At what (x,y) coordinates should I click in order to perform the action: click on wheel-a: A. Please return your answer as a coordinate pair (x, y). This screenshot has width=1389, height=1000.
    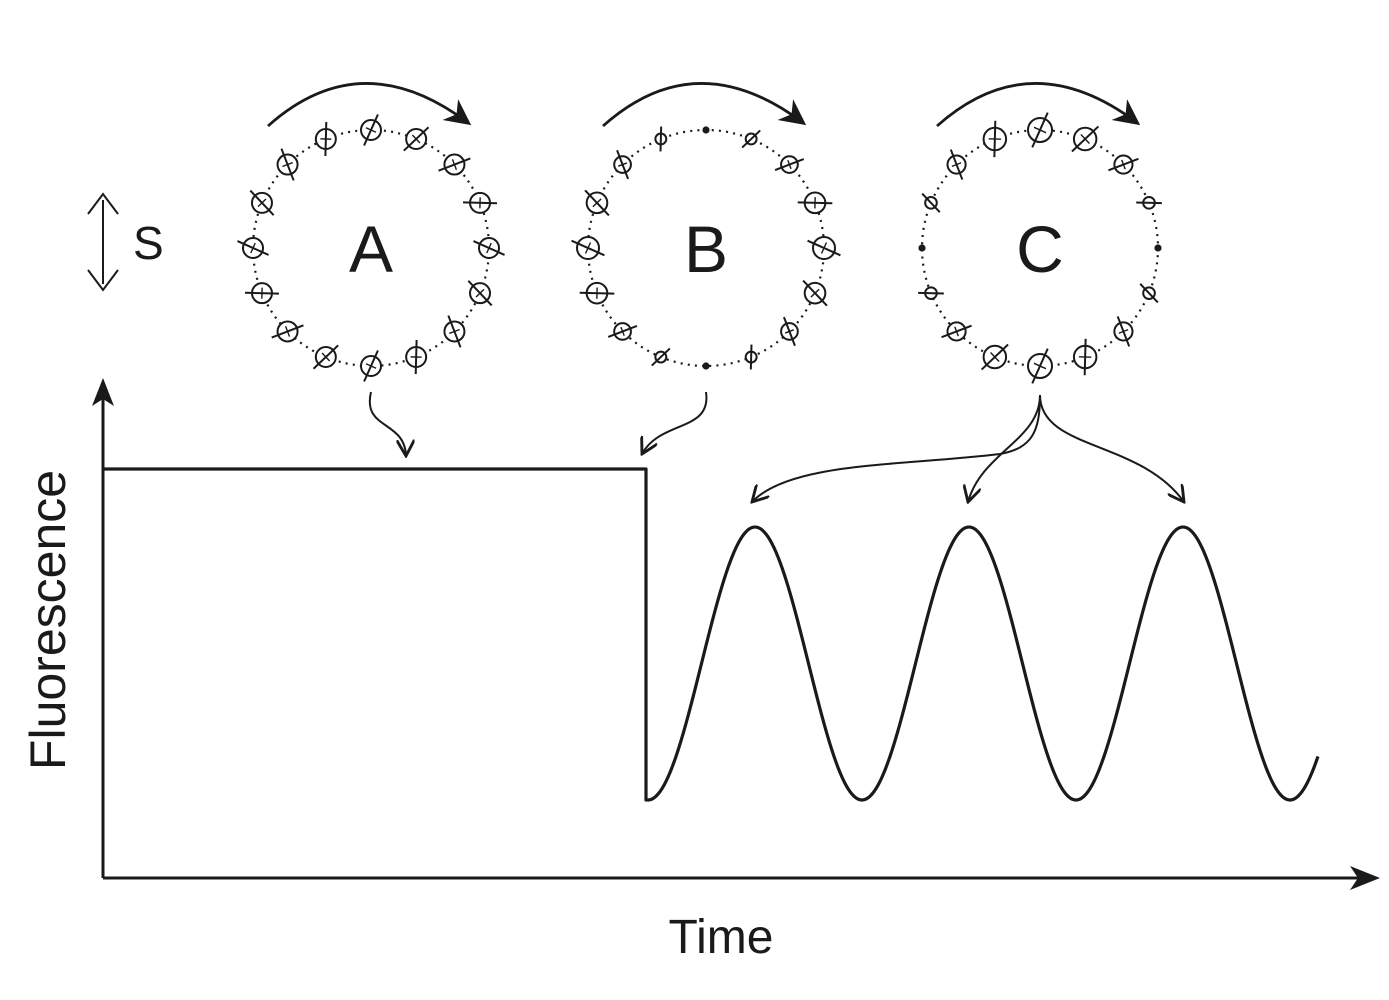
    Looking at the image, I should click on (371, 232).